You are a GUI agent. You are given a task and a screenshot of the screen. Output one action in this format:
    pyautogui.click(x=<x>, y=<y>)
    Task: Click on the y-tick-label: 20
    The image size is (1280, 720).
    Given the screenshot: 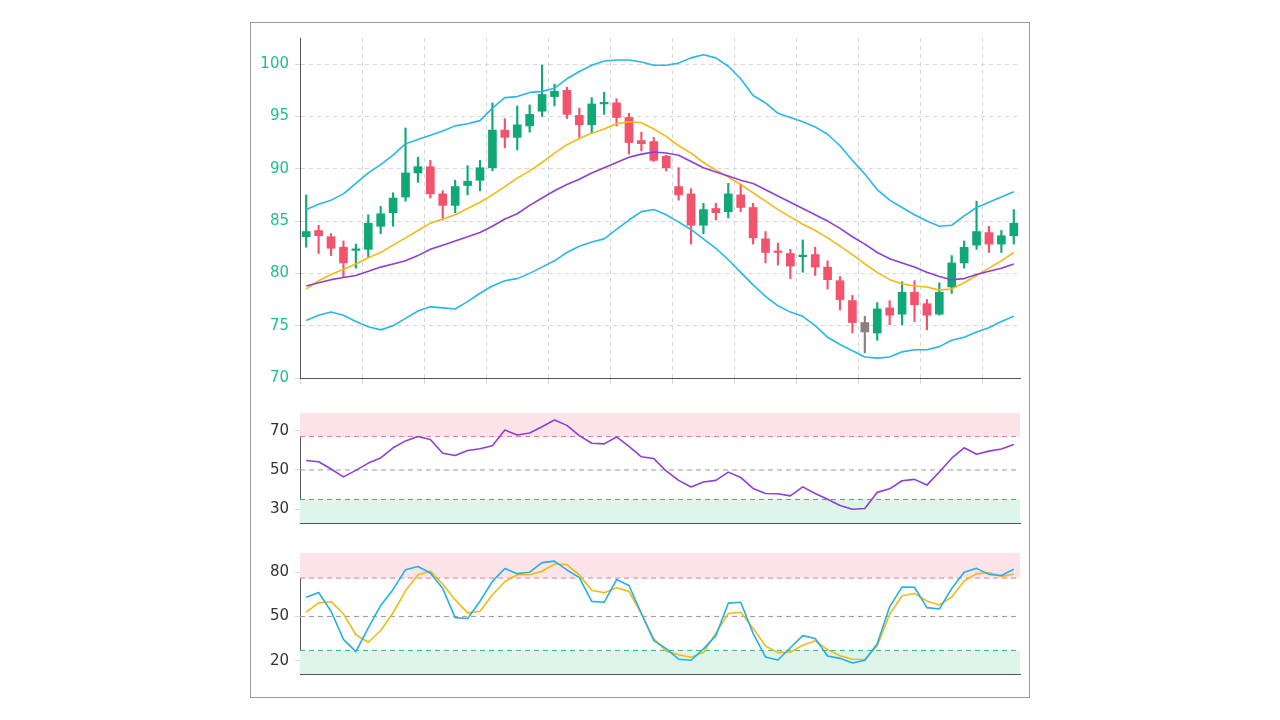 What is the action you would take?
    pyautogui.click(x=279, y=659)
    